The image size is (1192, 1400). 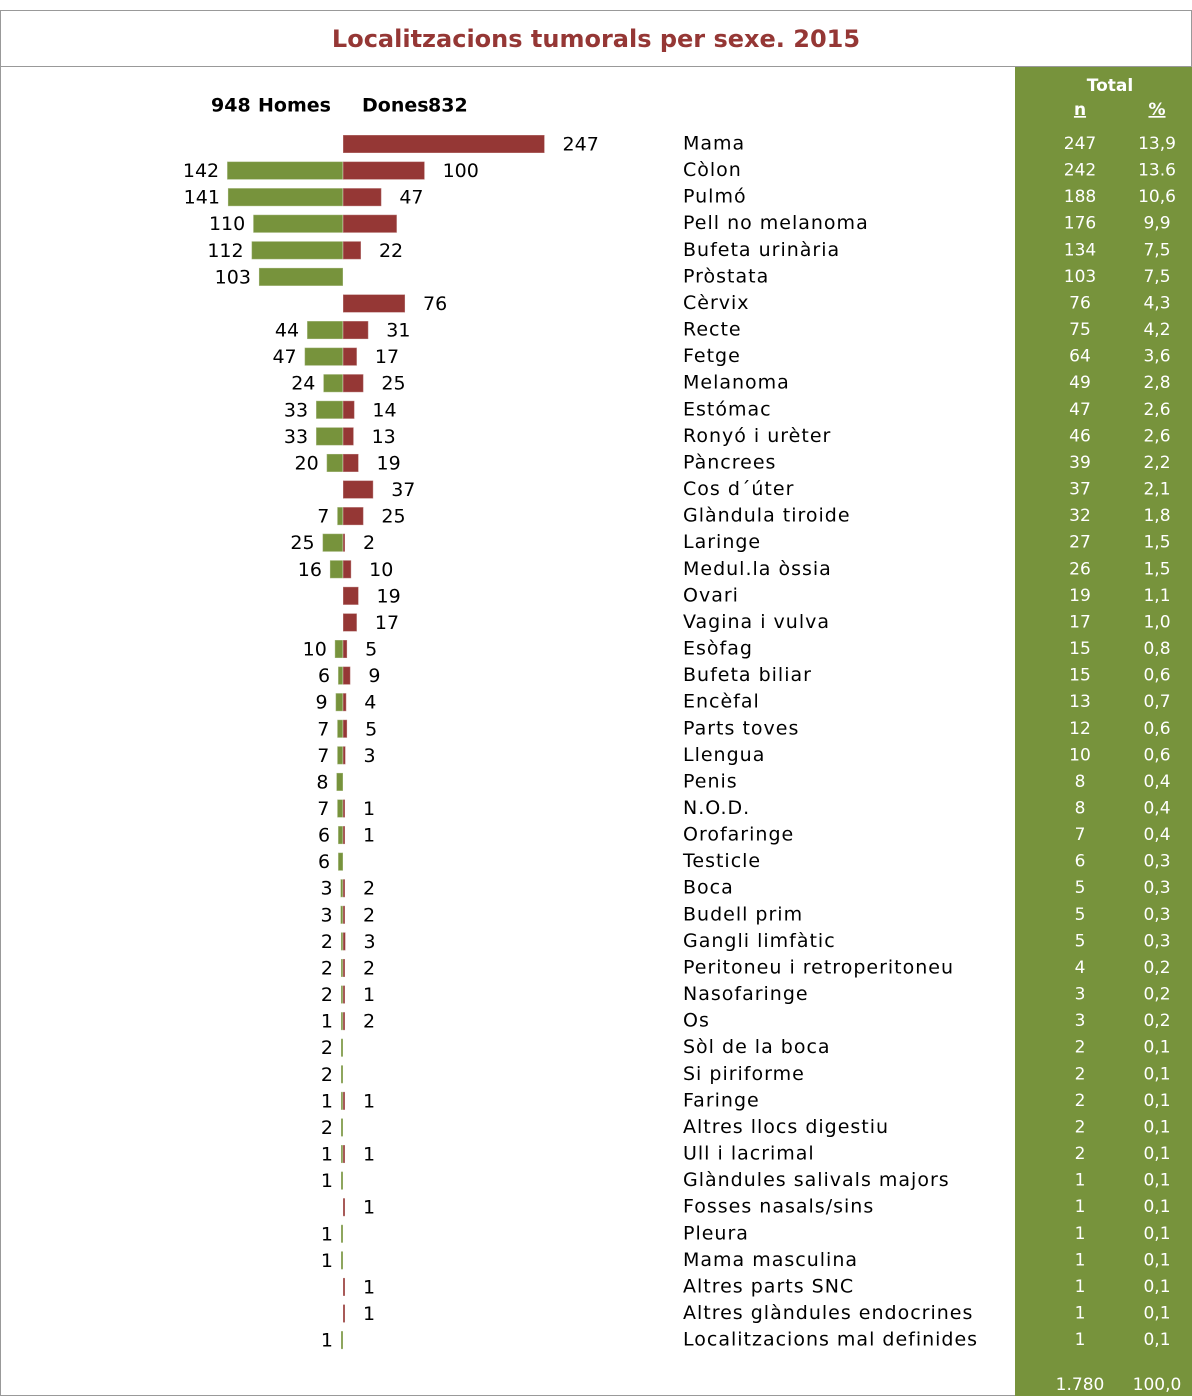 I want to click on value-label: 247, so click(x=581, y=145).